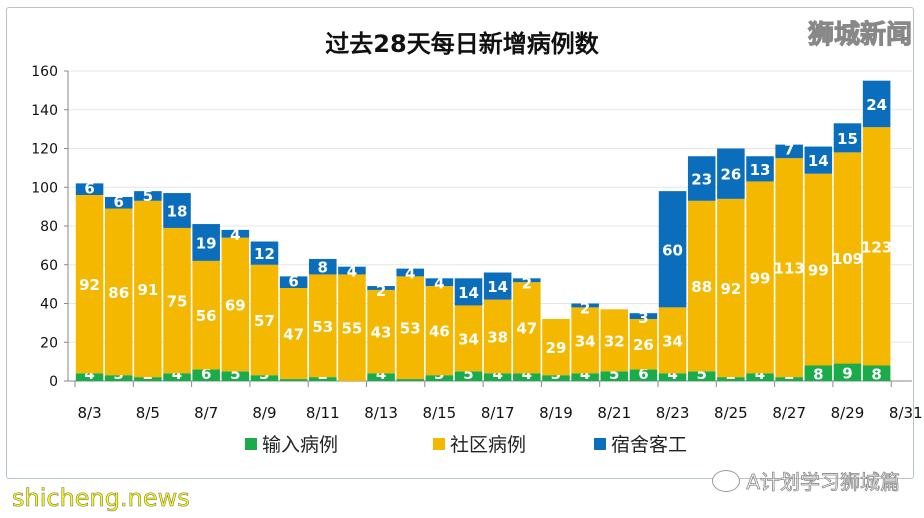 This screenshot has width=924, height=518. I want to click on y-tick-label: 140, so click(44, 111).